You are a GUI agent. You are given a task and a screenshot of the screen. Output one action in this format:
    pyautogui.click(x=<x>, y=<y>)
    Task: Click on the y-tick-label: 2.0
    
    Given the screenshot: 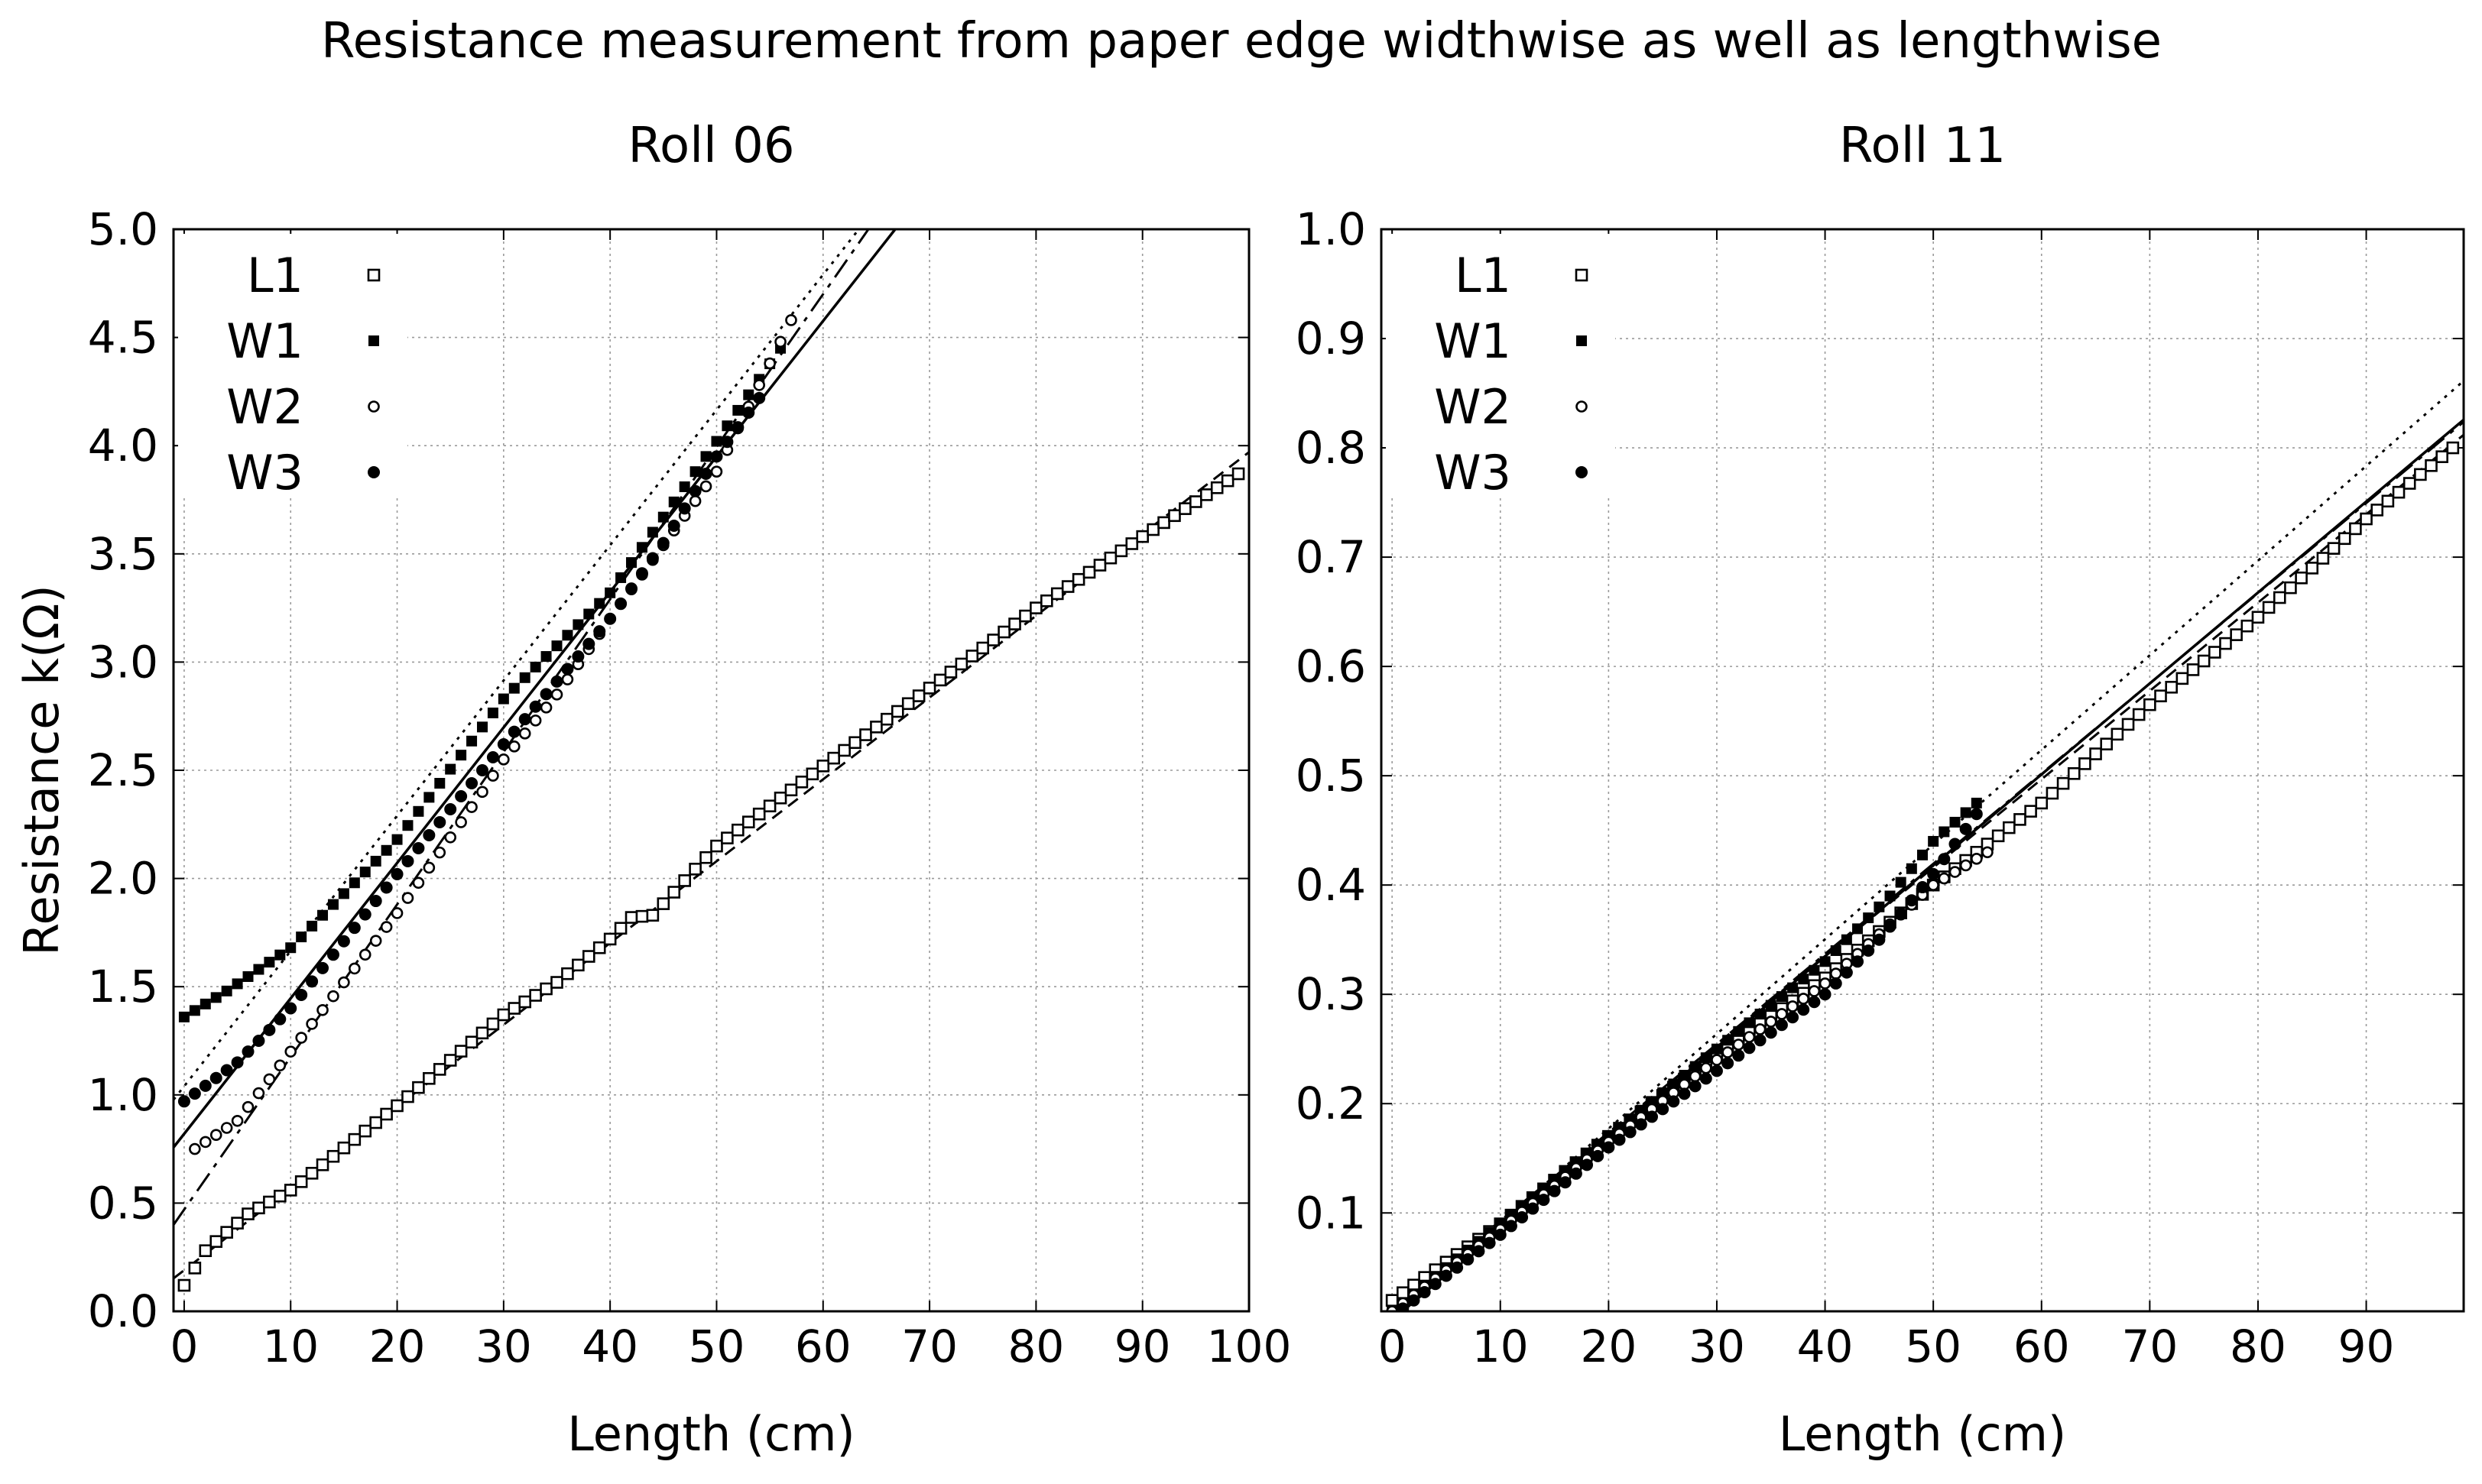 What is the action you would take?
    pyautogui.click(x=123, y=879)
    